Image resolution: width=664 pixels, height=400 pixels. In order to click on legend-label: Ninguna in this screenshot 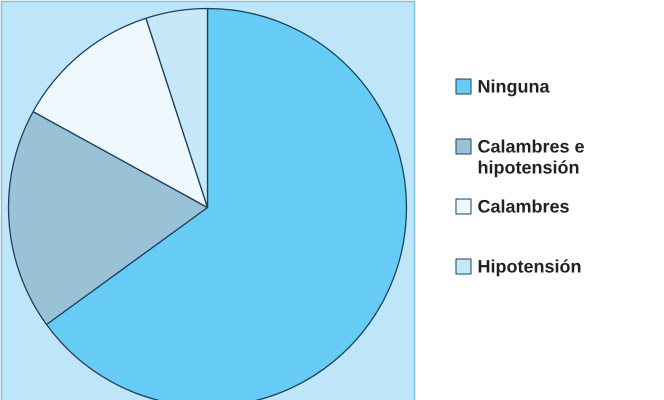, I will do `click(514, 86)`.